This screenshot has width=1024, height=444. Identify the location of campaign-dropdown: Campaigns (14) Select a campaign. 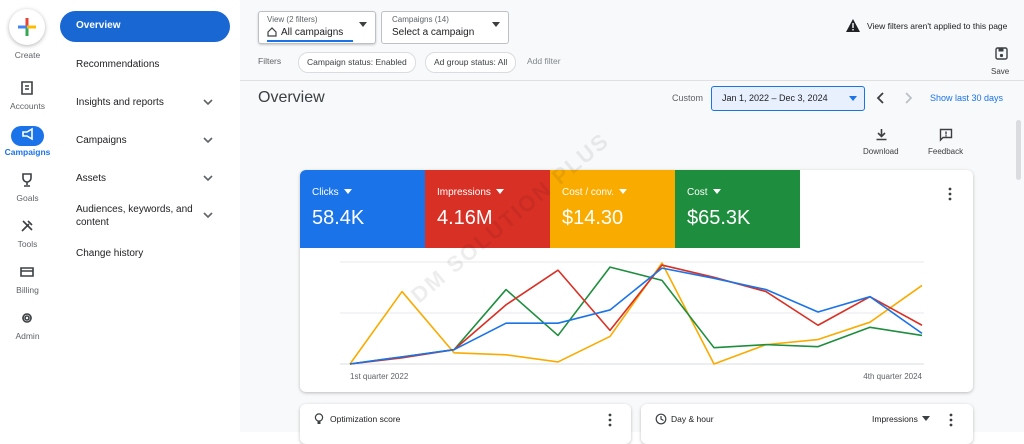
(445, 27).